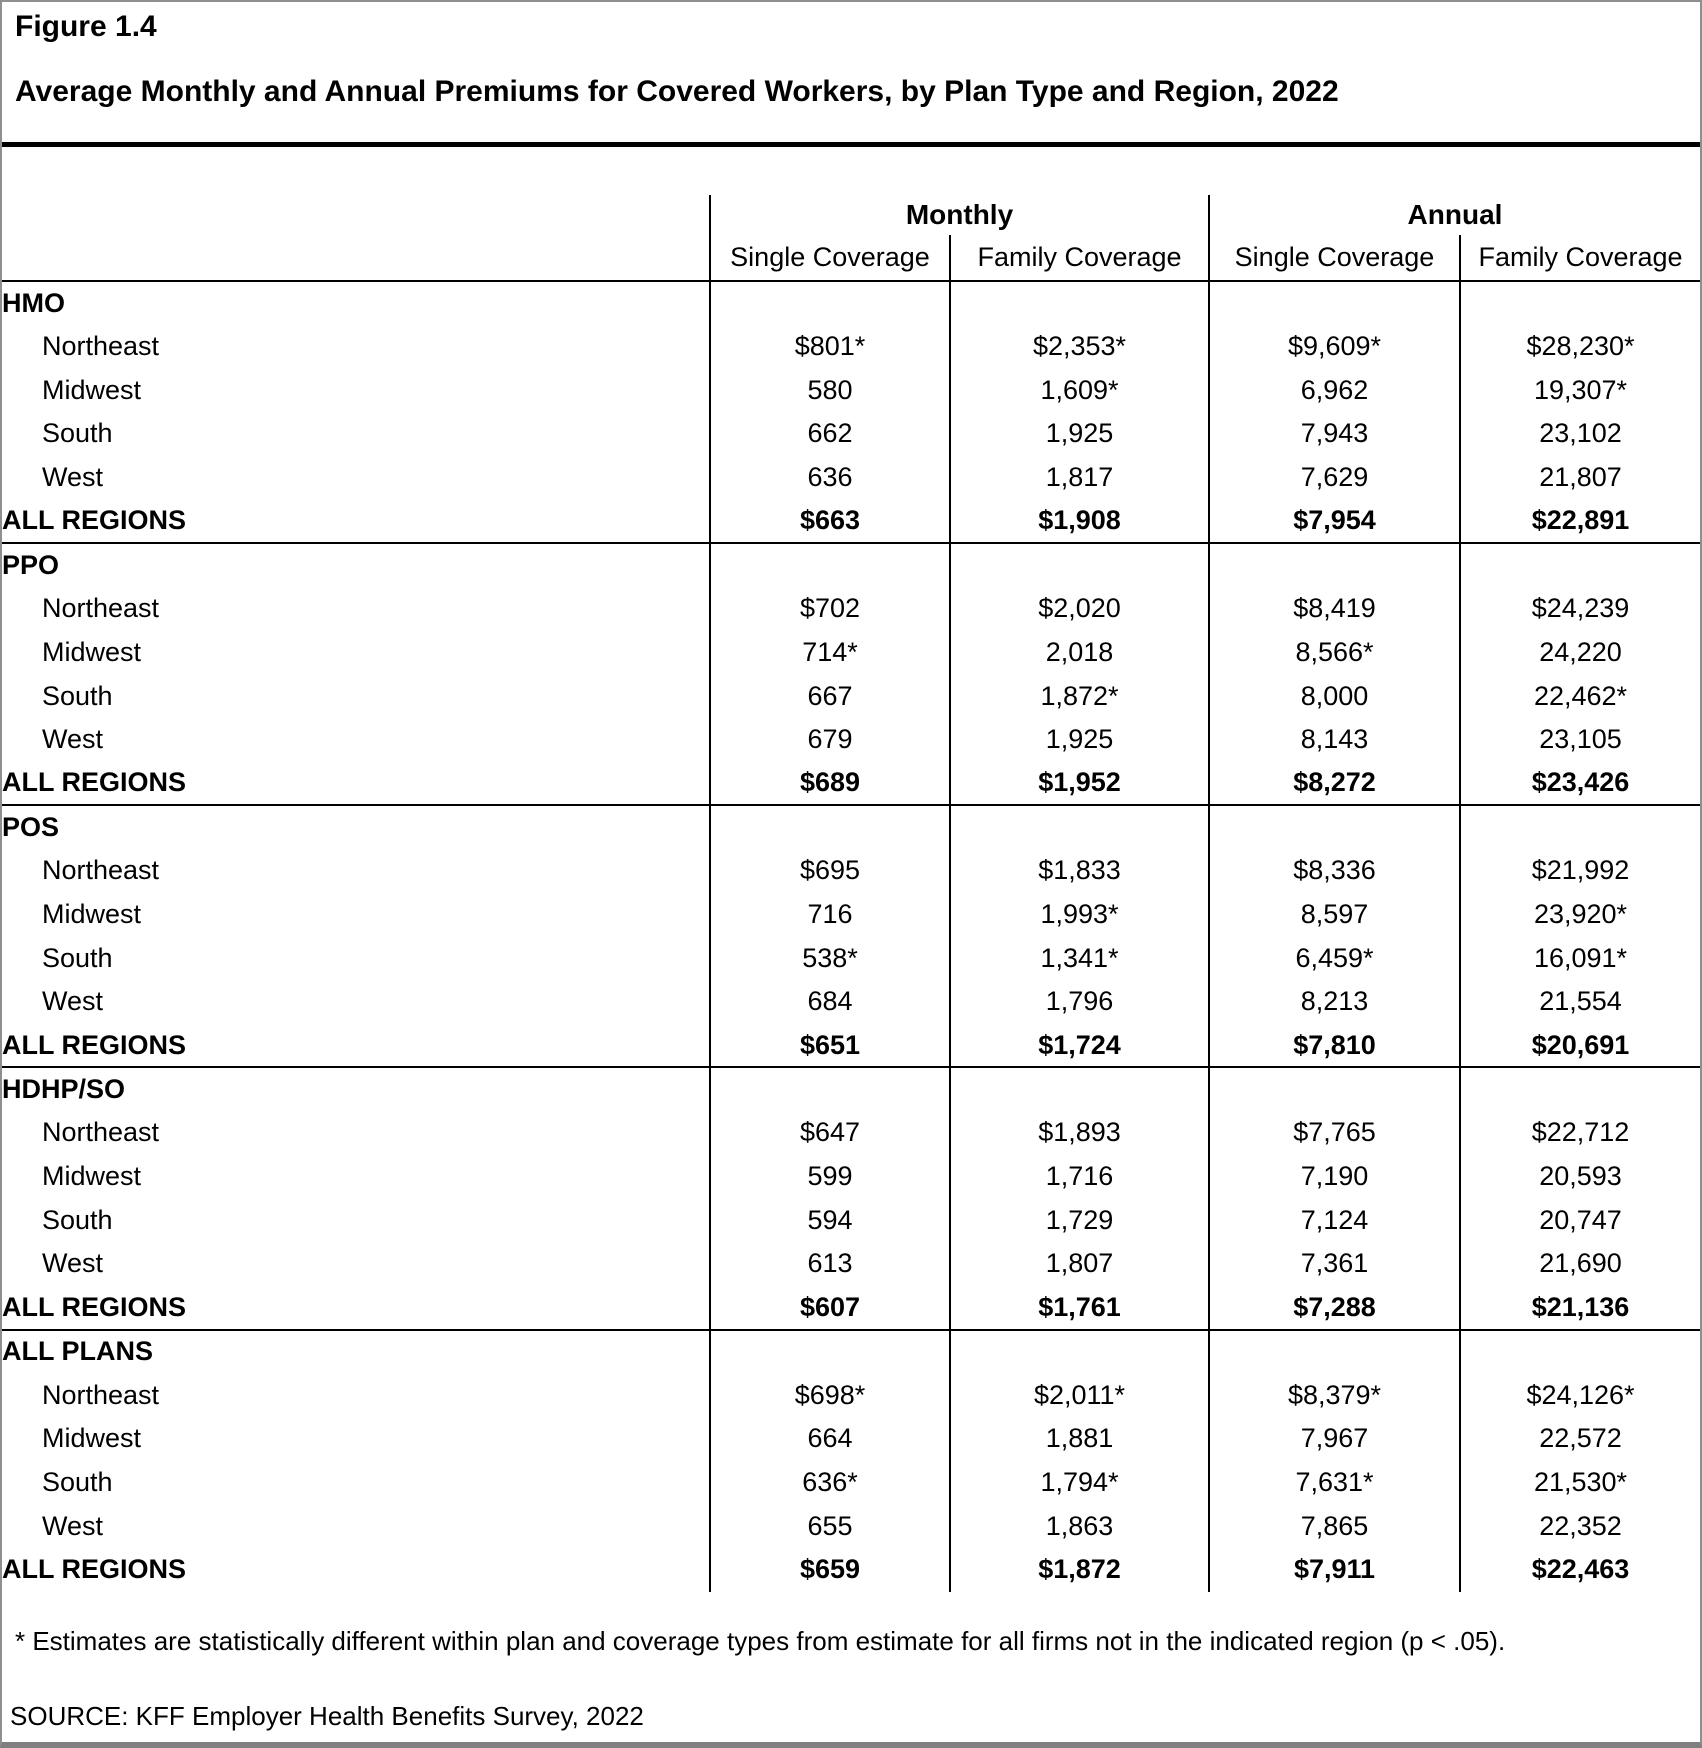 Image resolution: width=1702 pixels, height=1748 pixels. I want to click on column-group-monthly: Monthly, so click(959, 215).